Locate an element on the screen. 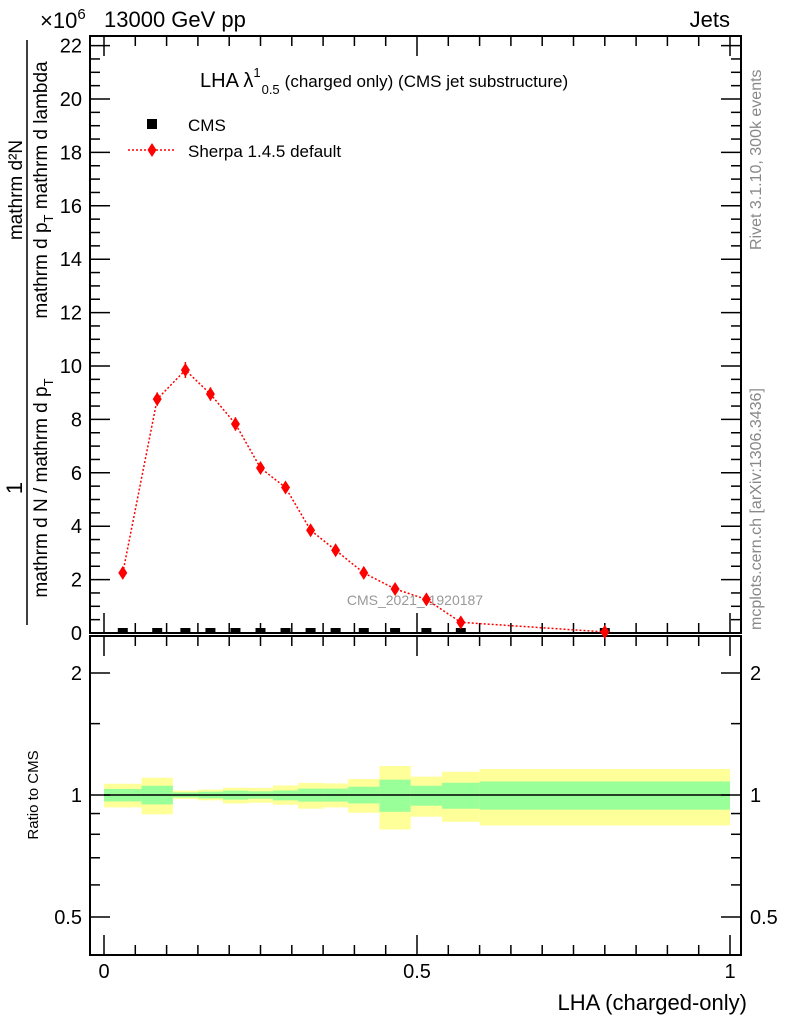  y-tick-label: 20 is located at coordinates (71, 100).